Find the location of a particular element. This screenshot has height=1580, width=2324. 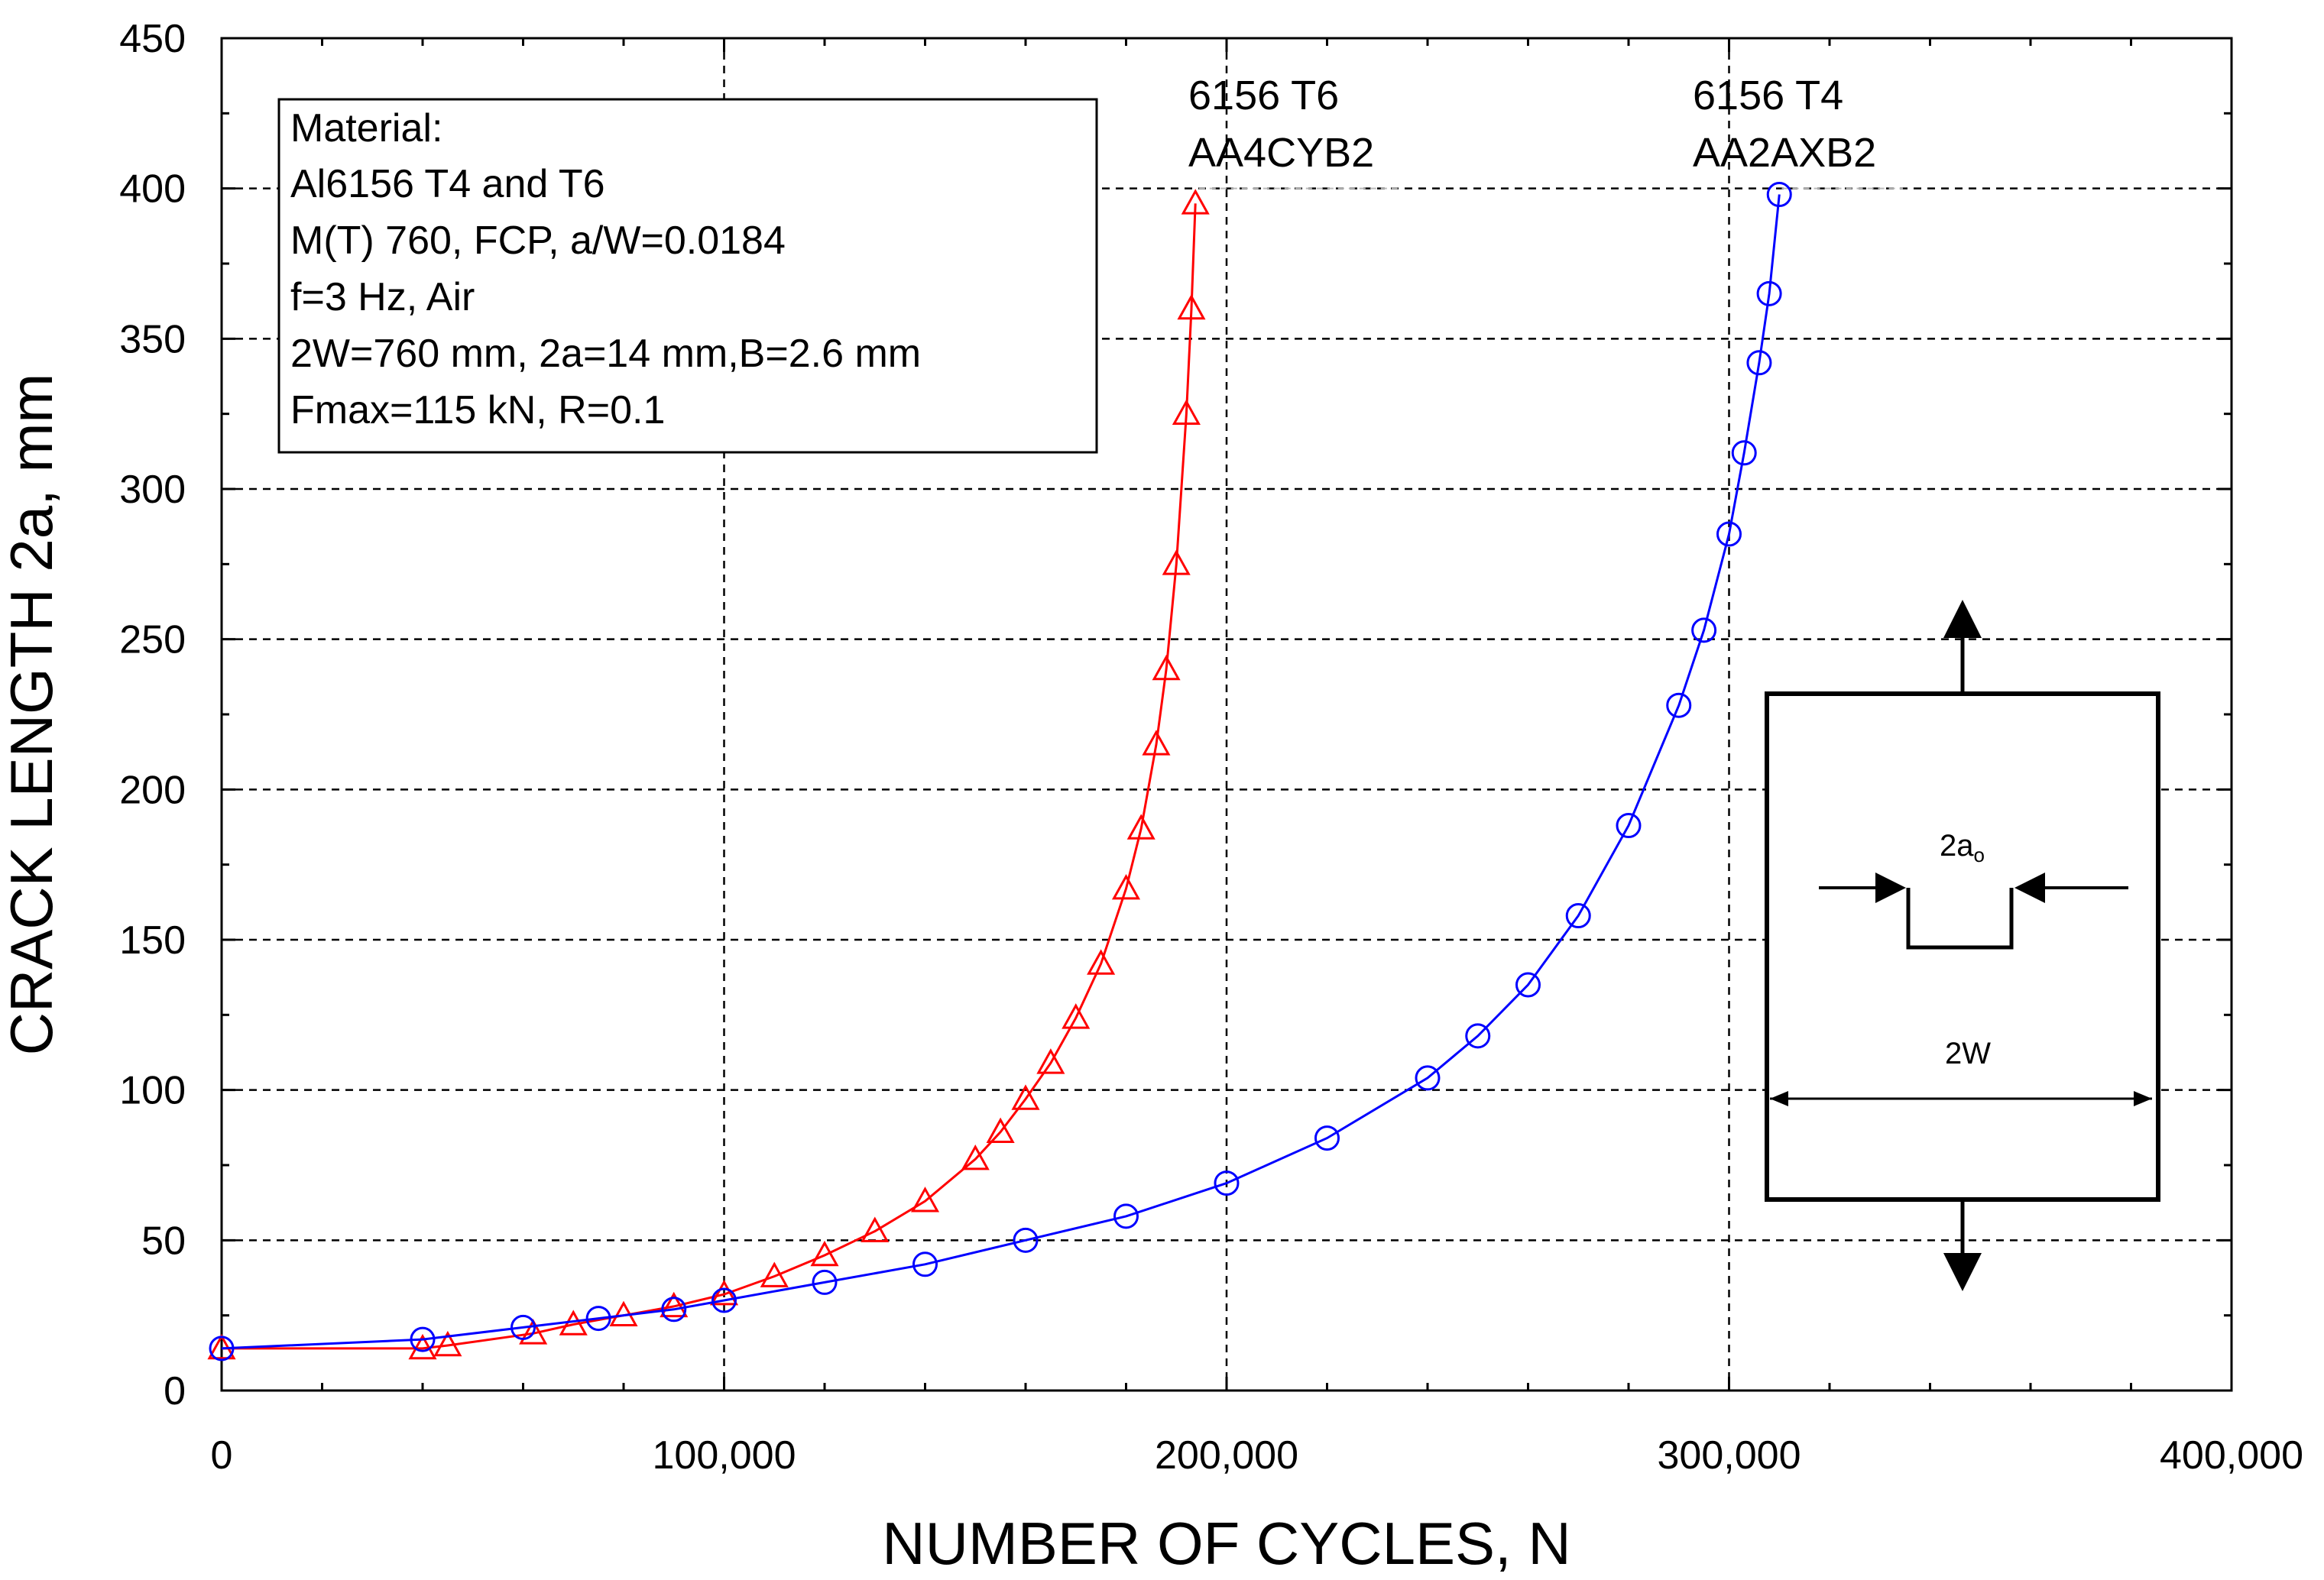

info-line-specimen: M(T) 760, FCP, a/W=0.0184 is located at coordinates (538, 241).